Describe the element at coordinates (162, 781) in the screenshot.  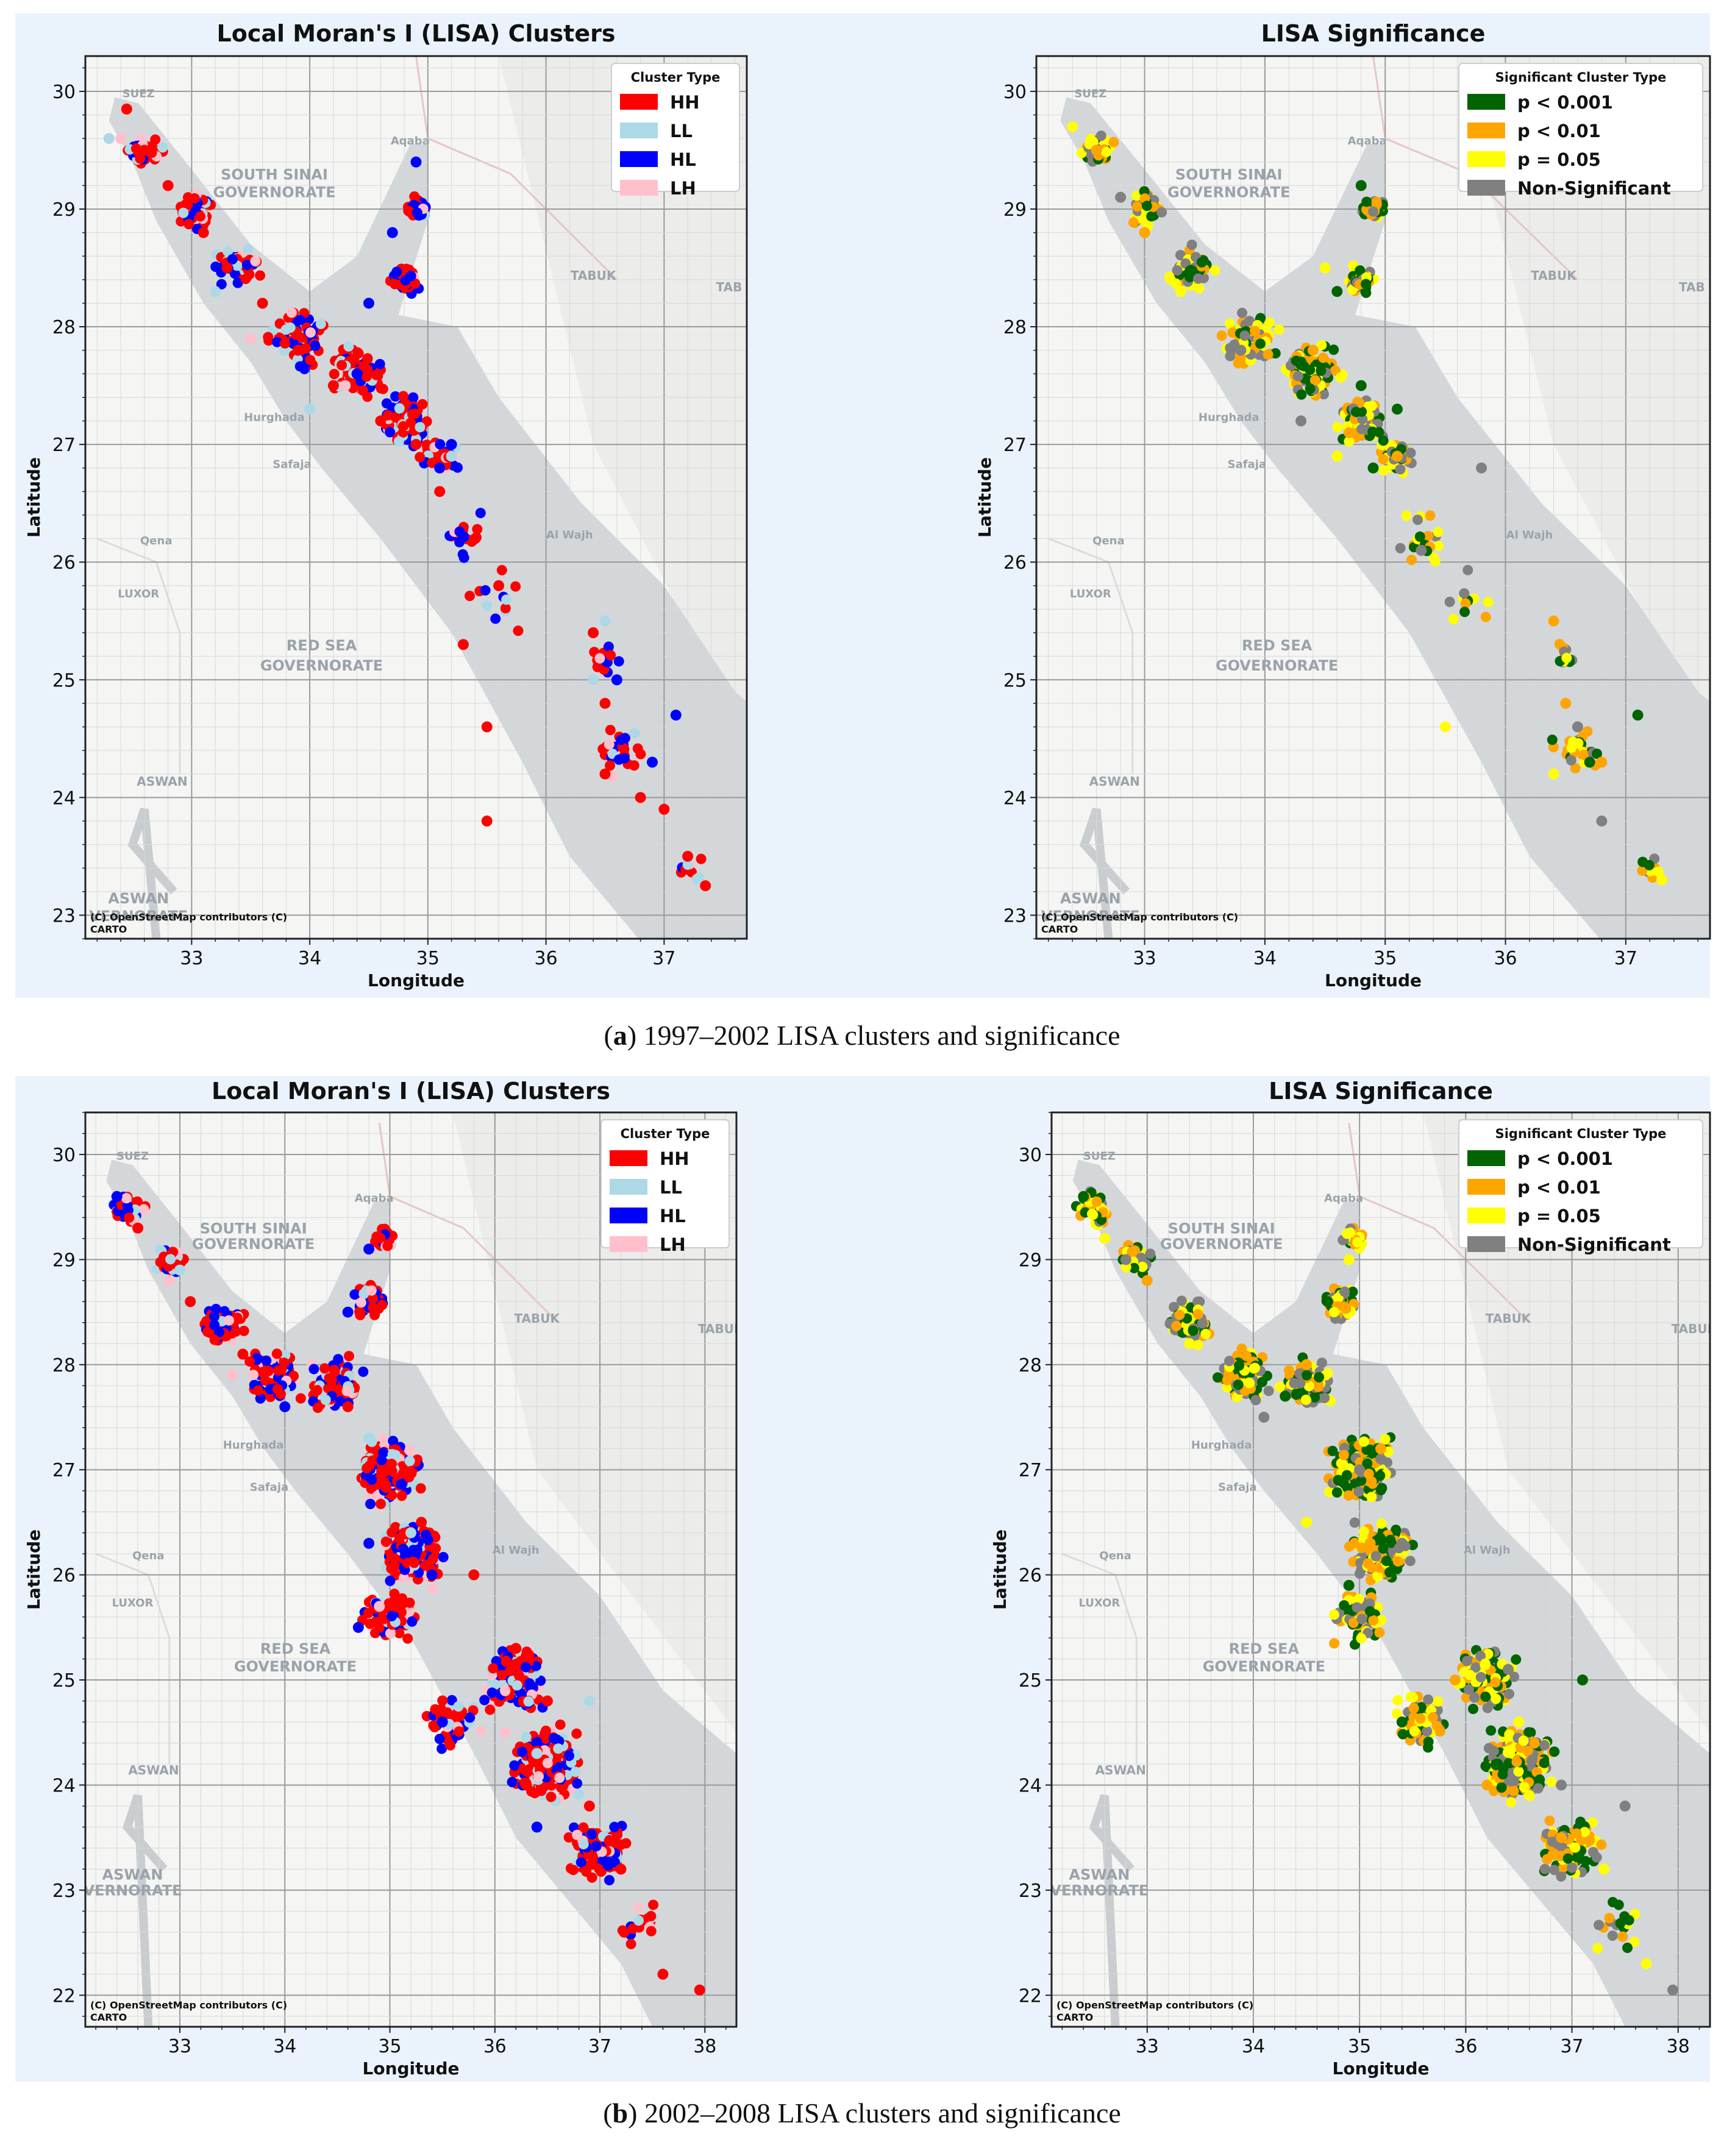
I see `place-label-aswan: ASWAN` at that location.